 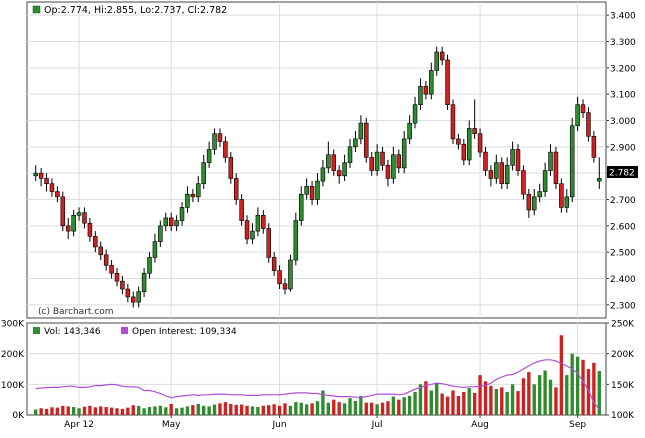 What do you see at coordinates (325, 422) in the screenshot?
I see `x-axis: Apr 12 May Jun Jul Aug Sep` at bounding box center [325, 422].